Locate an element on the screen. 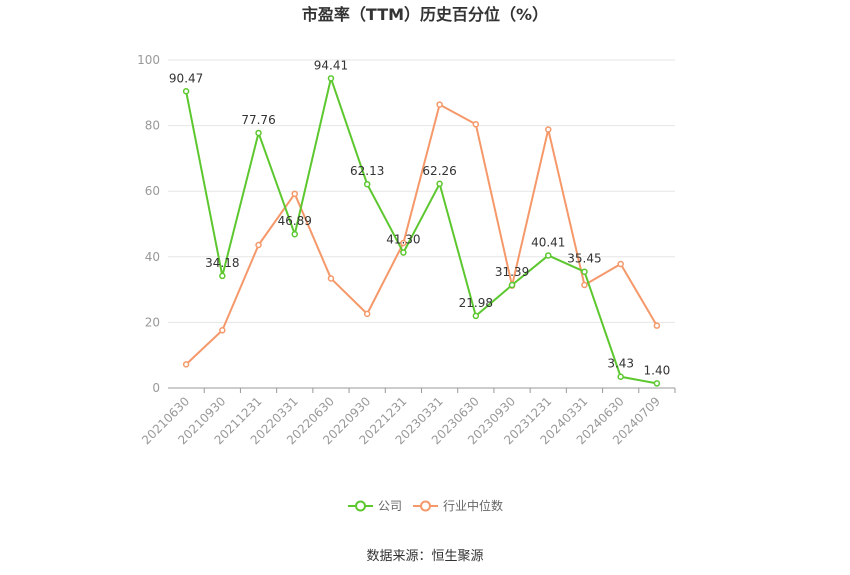 This screenshot has height=575, width=850. data-label: 40.41 is located at coordinates (548, 242).